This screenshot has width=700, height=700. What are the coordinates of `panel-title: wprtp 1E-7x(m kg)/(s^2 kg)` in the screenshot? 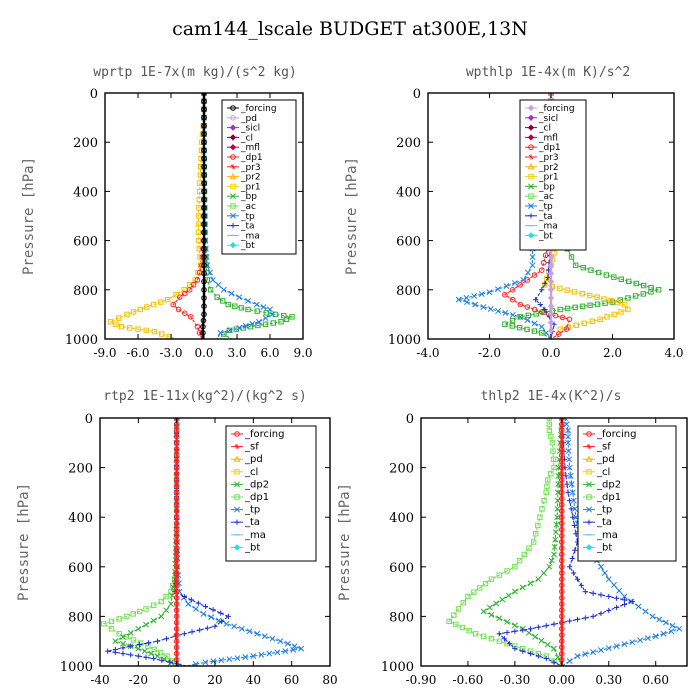 It's located at (195, 72).